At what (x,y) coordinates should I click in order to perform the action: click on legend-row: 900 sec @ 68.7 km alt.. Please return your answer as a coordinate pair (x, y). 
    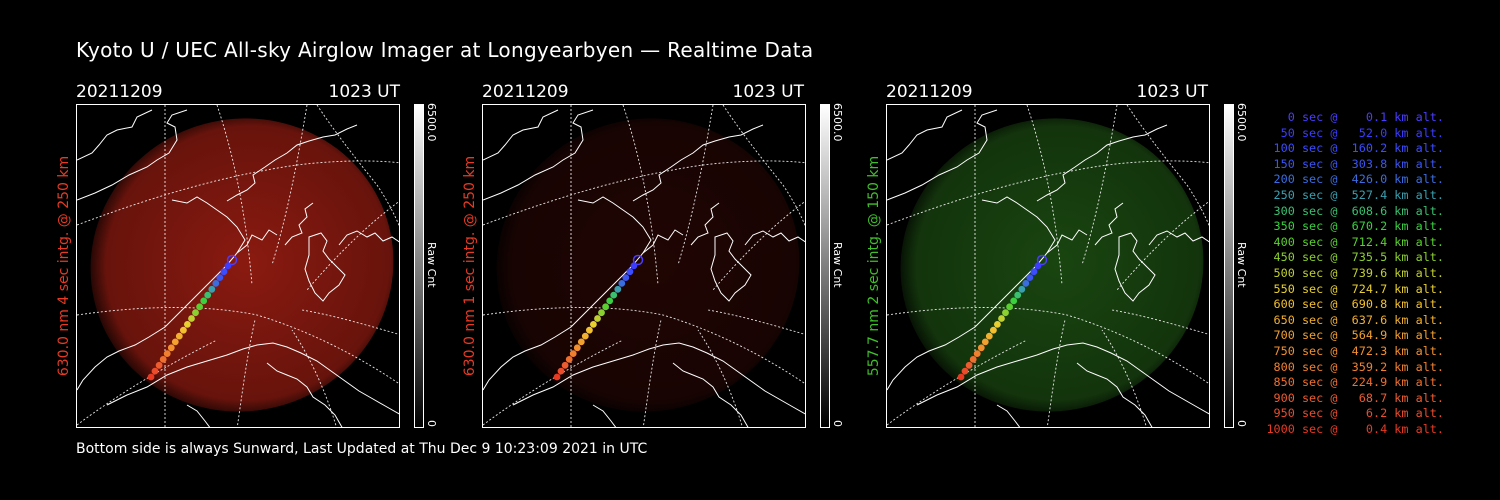
    Looking at the image, I should click on (1355, 397).